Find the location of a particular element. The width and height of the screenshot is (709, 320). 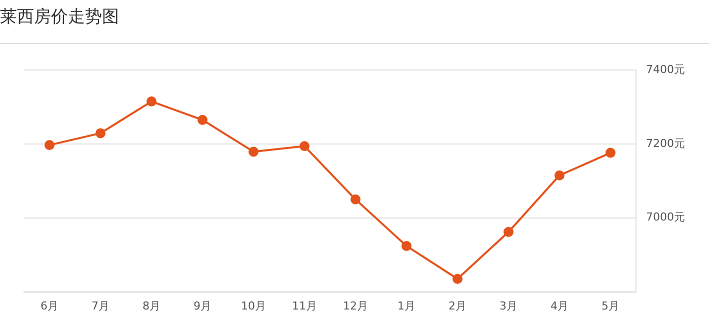

y-tick-label: 7200元 is located at coordinates (666, 143).